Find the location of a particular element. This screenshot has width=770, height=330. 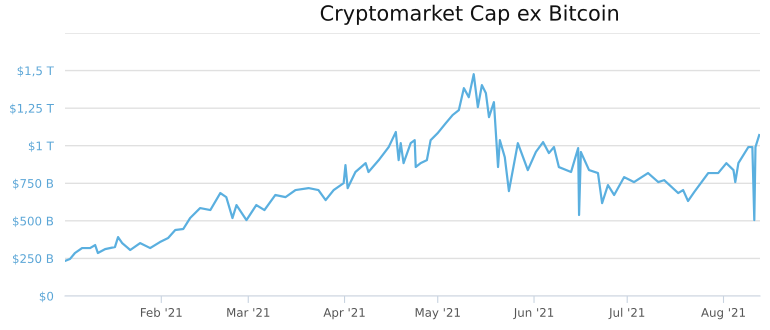

chart-title: Cryptomarket Cap ex Bitcoin is located at coordinates (469, 14).